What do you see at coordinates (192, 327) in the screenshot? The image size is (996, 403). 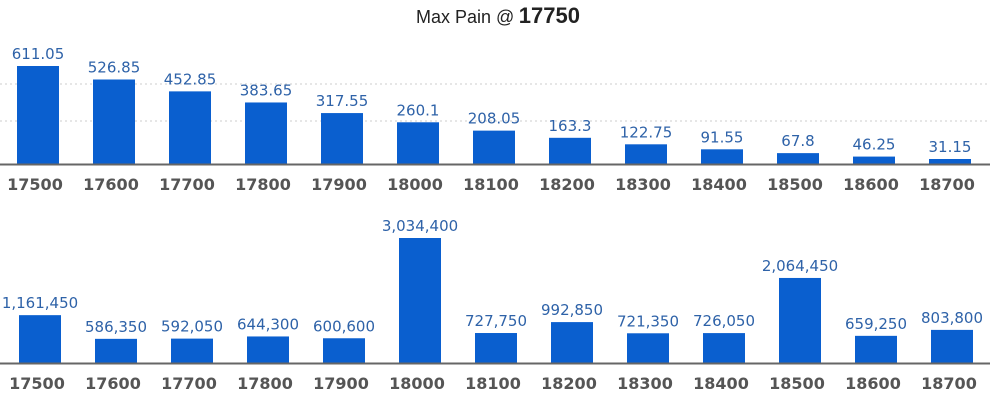 I see `data-label: 592,050` at bounding box center [192, 327].